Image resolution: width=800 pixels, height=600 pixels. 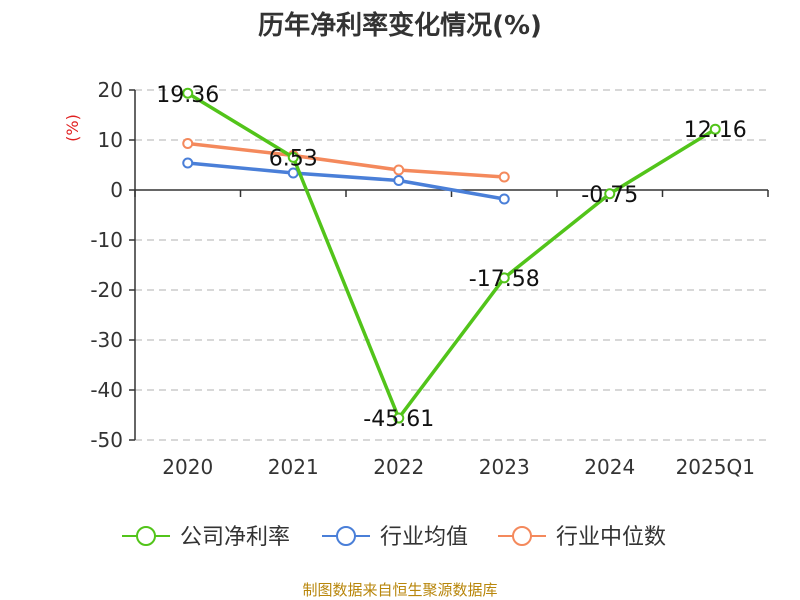 I want to click on data-label: -17.58, so click(x=504, y=279).